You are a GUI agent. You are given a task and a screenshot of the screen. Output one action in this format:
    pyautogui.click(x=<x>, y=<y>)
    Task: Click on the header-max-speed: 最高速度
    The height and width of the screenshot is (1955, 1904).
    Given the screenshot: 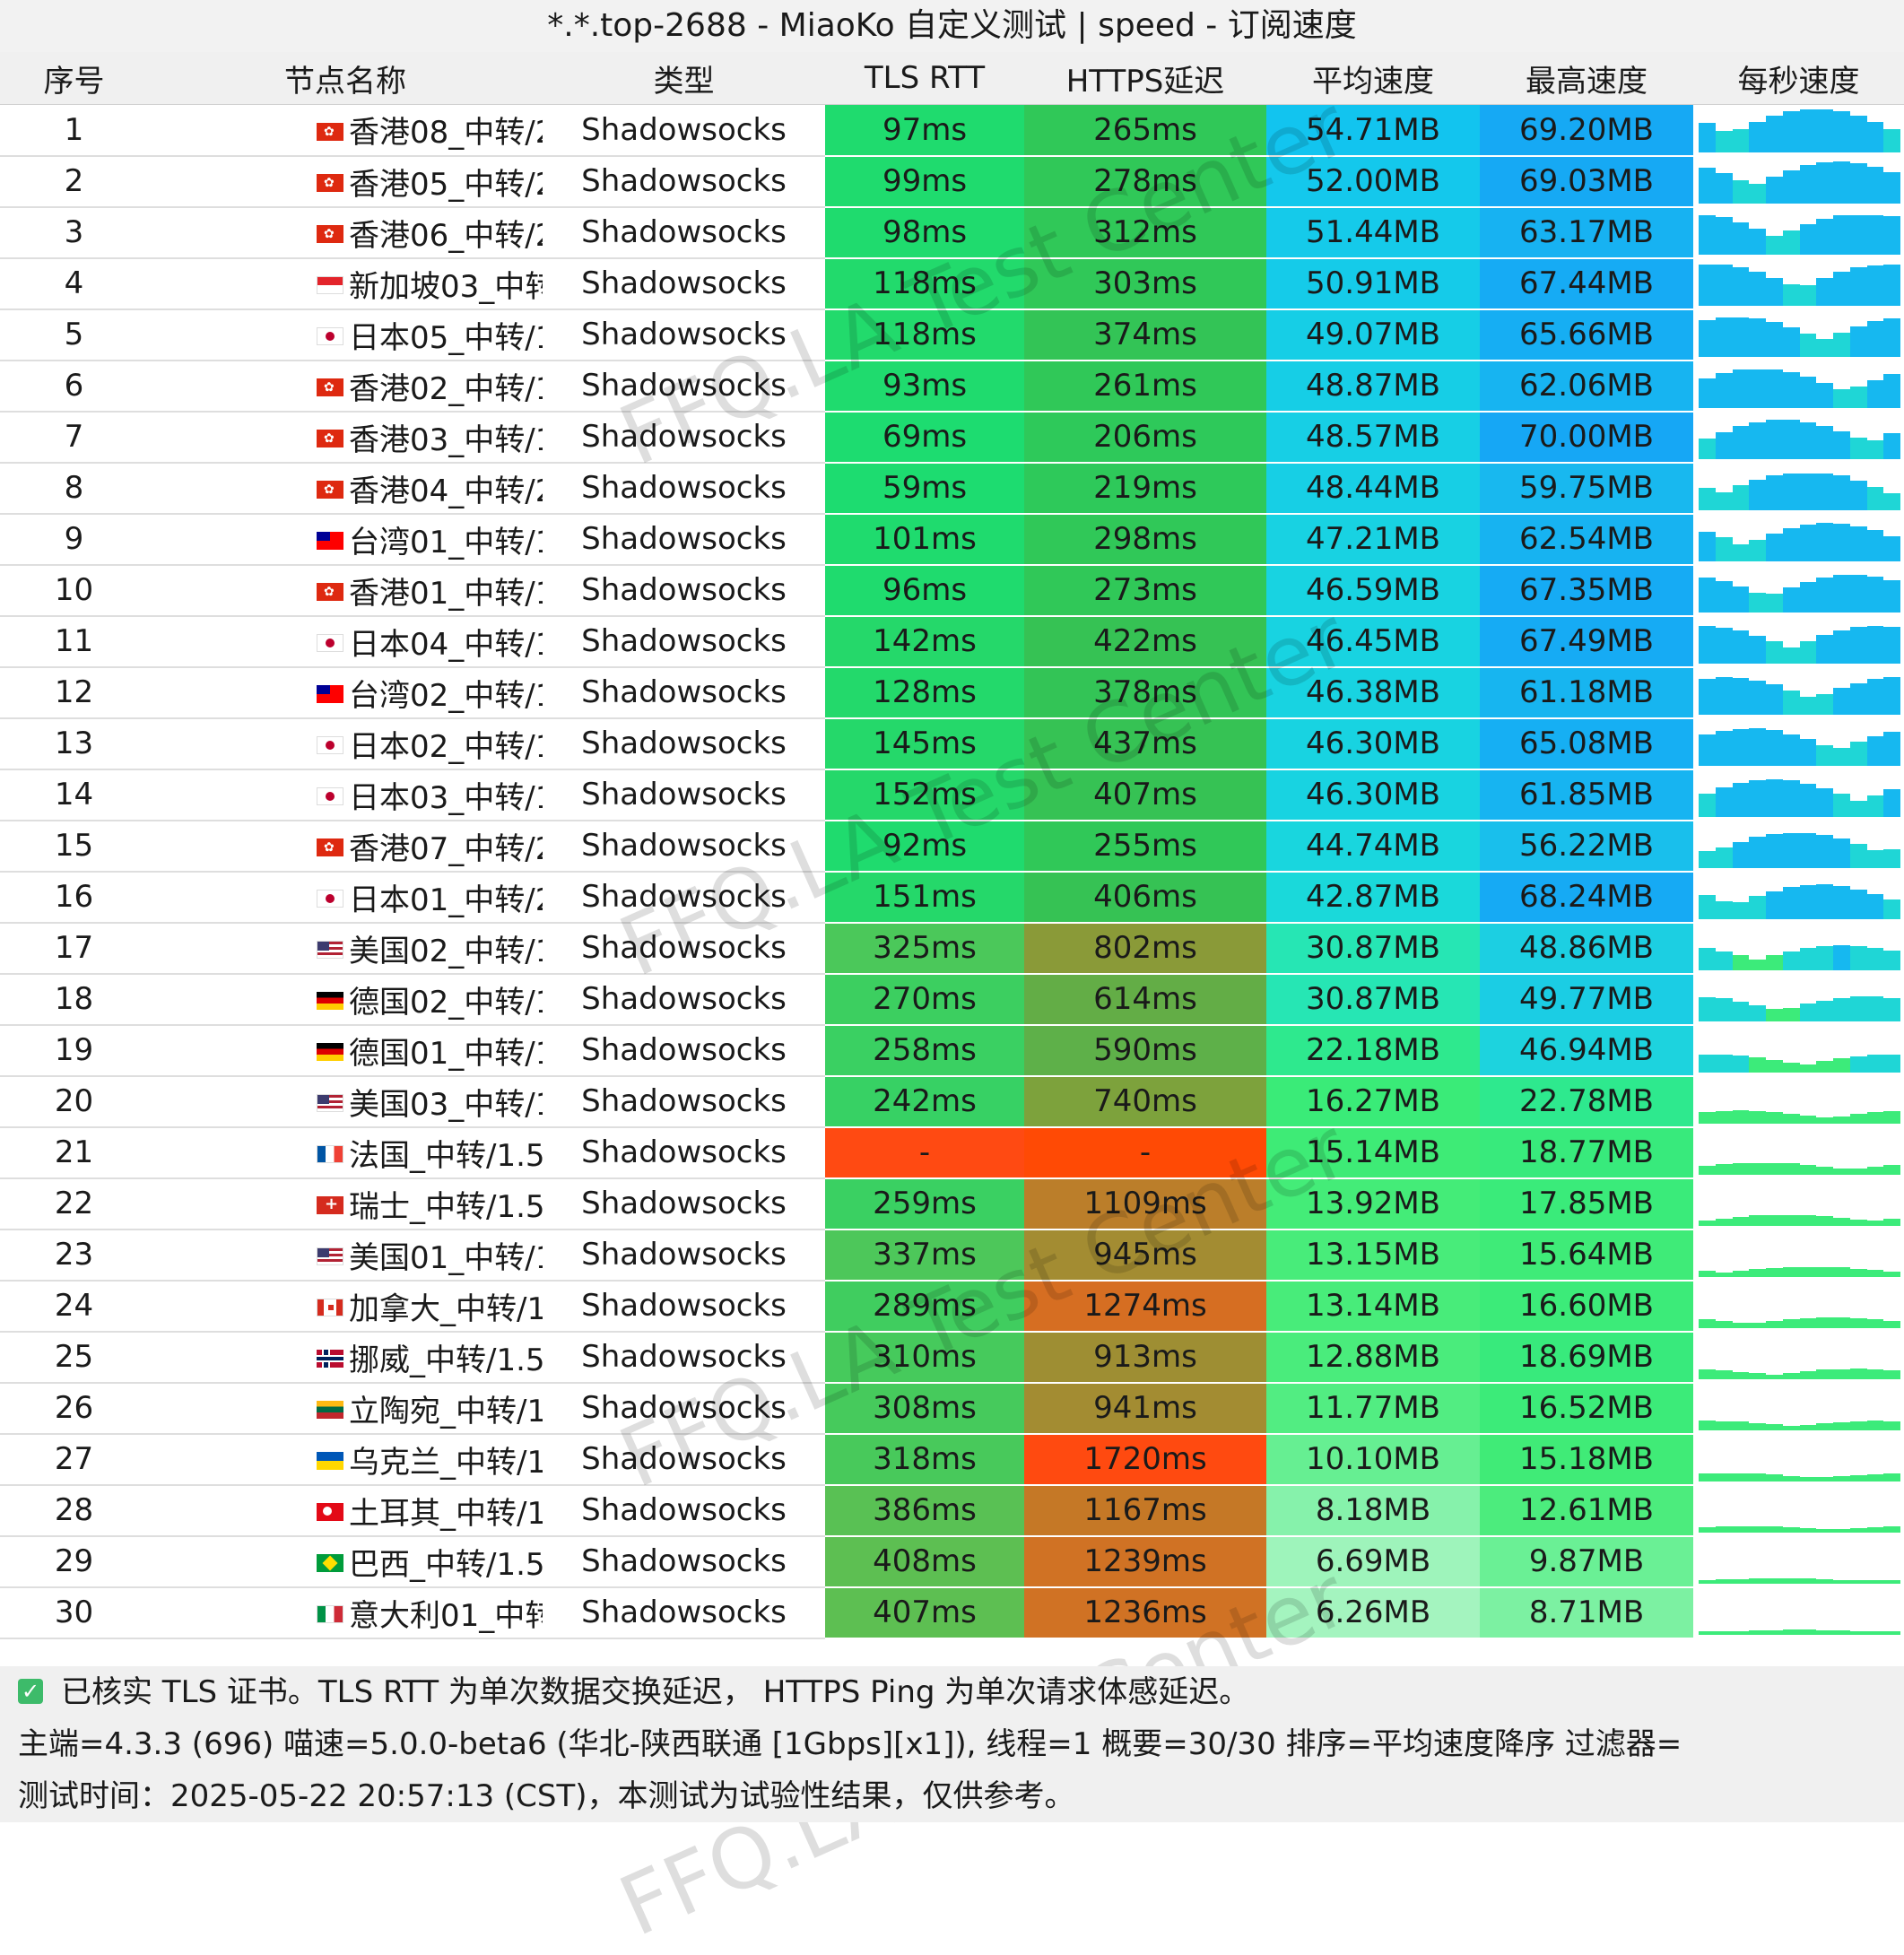 What is the action you would take?
    pyautogui.click(x=1587, y=79)
    